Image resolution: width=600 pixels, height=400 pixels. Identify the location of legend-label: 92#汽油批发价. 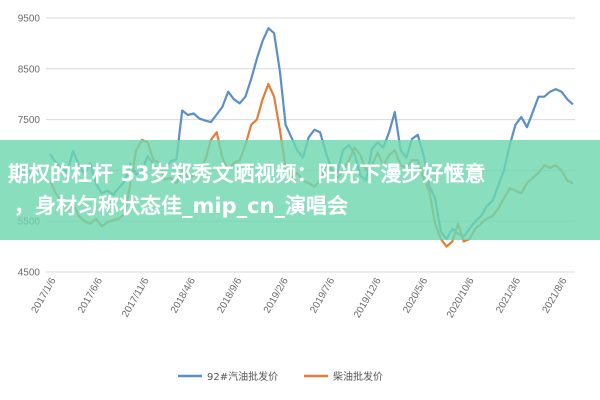
(242, 376).